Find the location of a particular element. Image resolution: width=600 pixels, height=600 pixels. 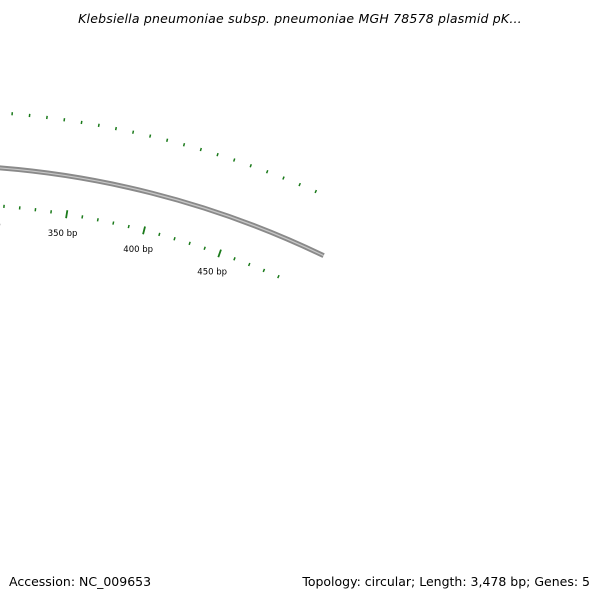

backbone-arc is located at coordinates (162, 211).